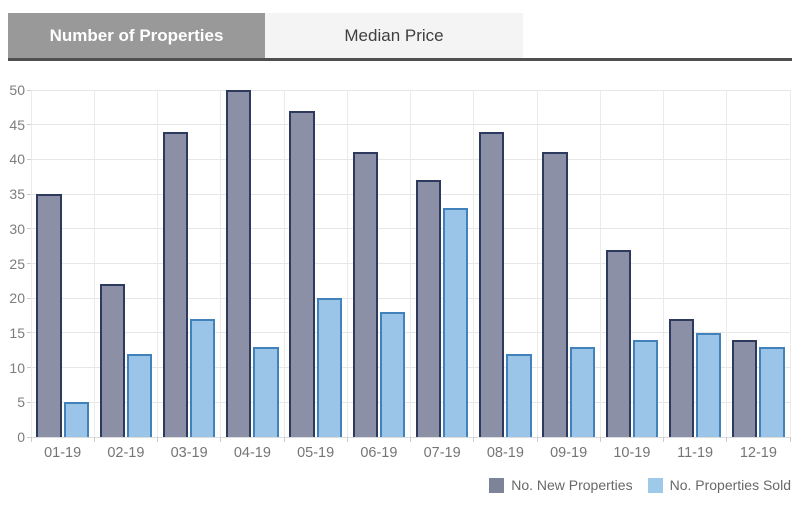 This screenshot has width=800, height=516. What do you see at coordinates (640, 485) in the screenshot?
I see `chart-legend: No. New Properties No. Properties Sold` at bounding box center [640, 485].